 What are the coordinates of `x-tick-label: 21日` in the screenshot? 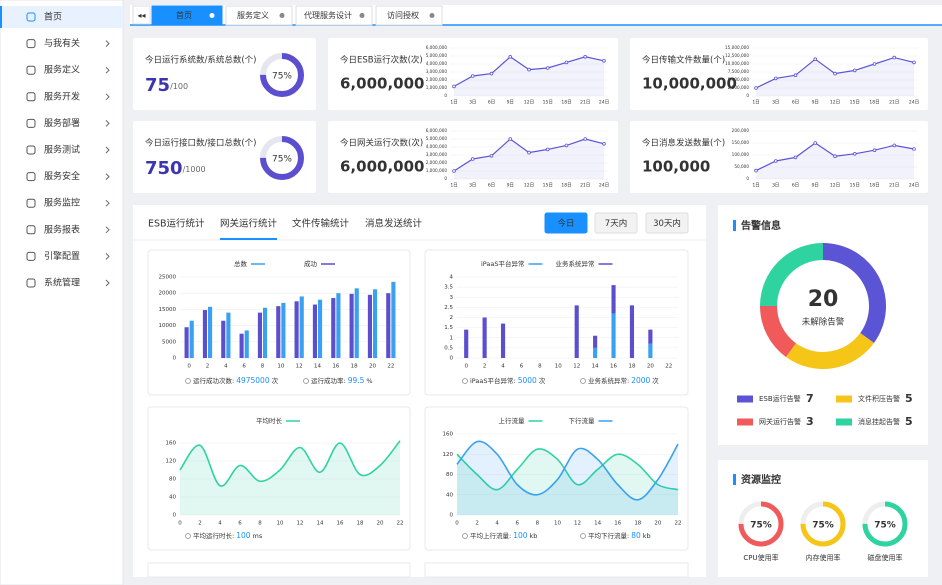 It's located at (894, 186).